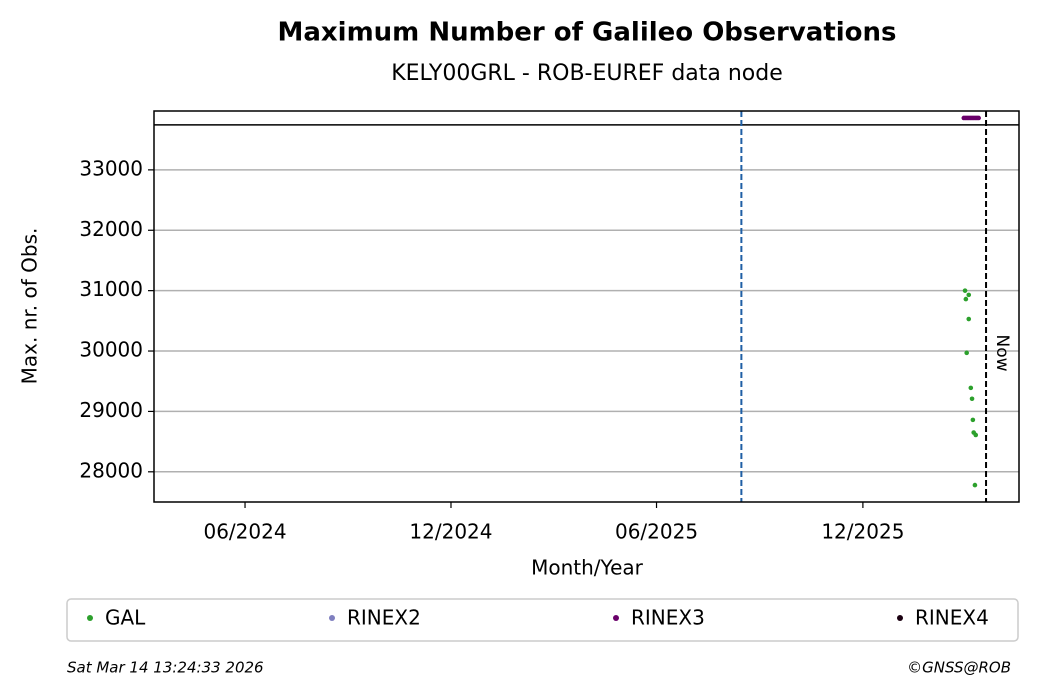 Image resolution: width=1040 pixels, height=699 pixels. I want to click on legend-label: RINEX3, so click(668, 618).